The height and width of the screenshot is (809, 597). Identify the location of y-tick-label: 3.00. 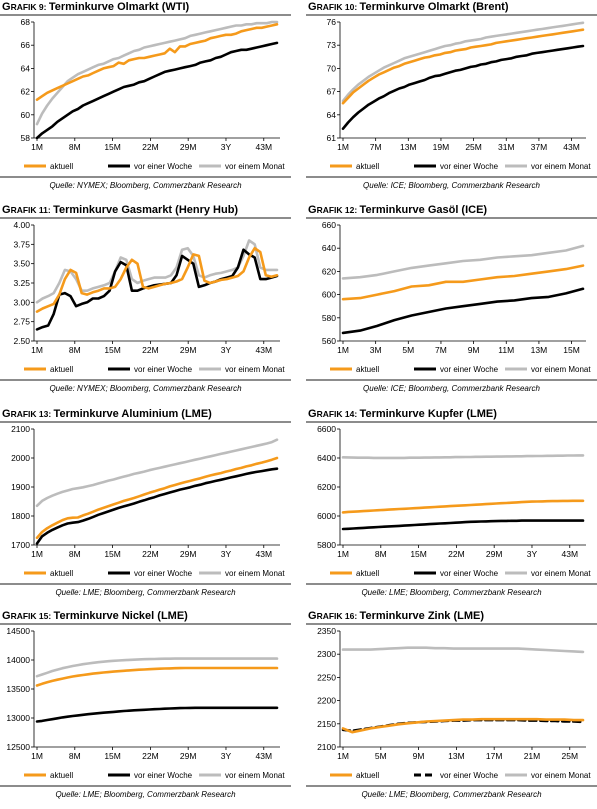
(21, 302).